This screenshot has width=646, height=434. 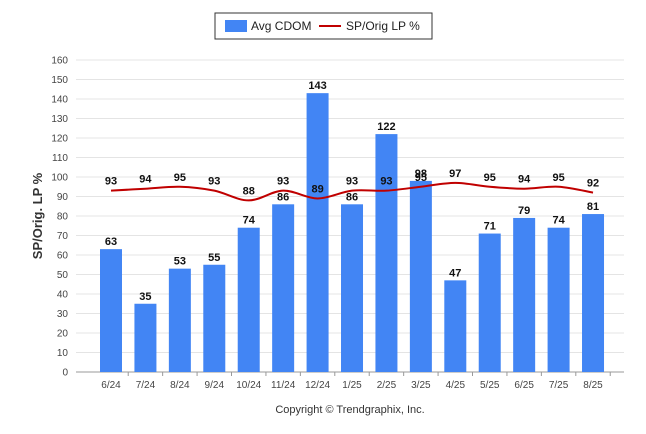 What do you see at coordinates (524, 385) in the screenshot?
I see `x-tick-label: 6/25` at bounding box center [524, 385].